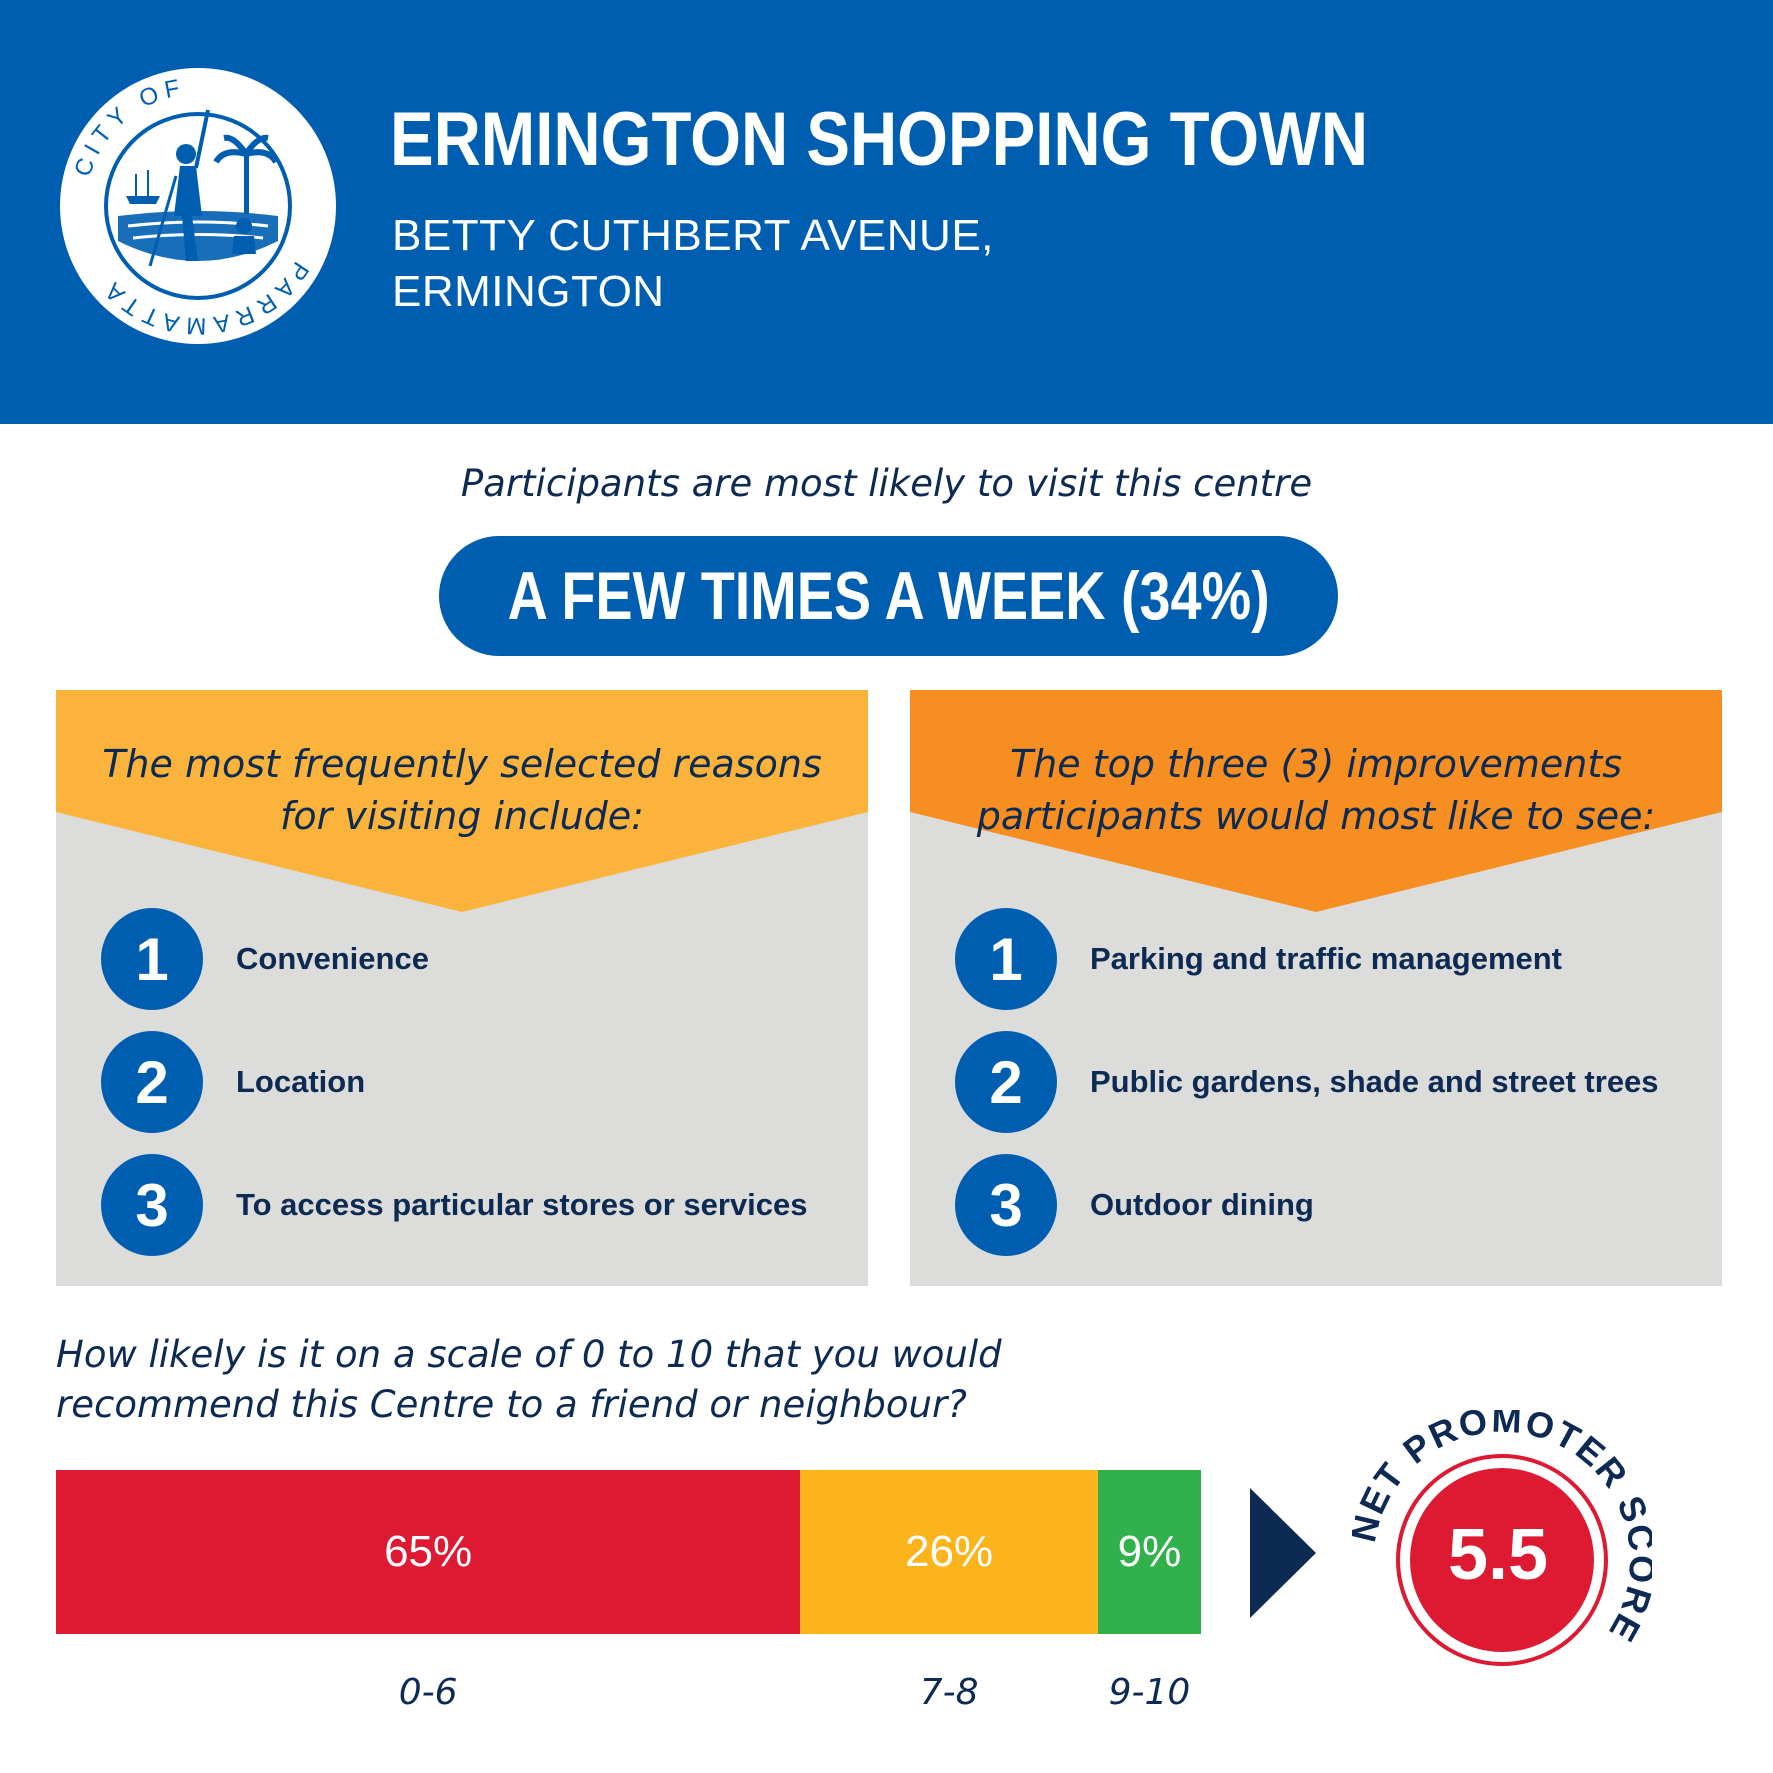 The width and height of the screenshot is (1773, 1773). Describe the element at coordinates (949, 1692) in the screenshot. I see `category-tick-label: 7-8` at that location.